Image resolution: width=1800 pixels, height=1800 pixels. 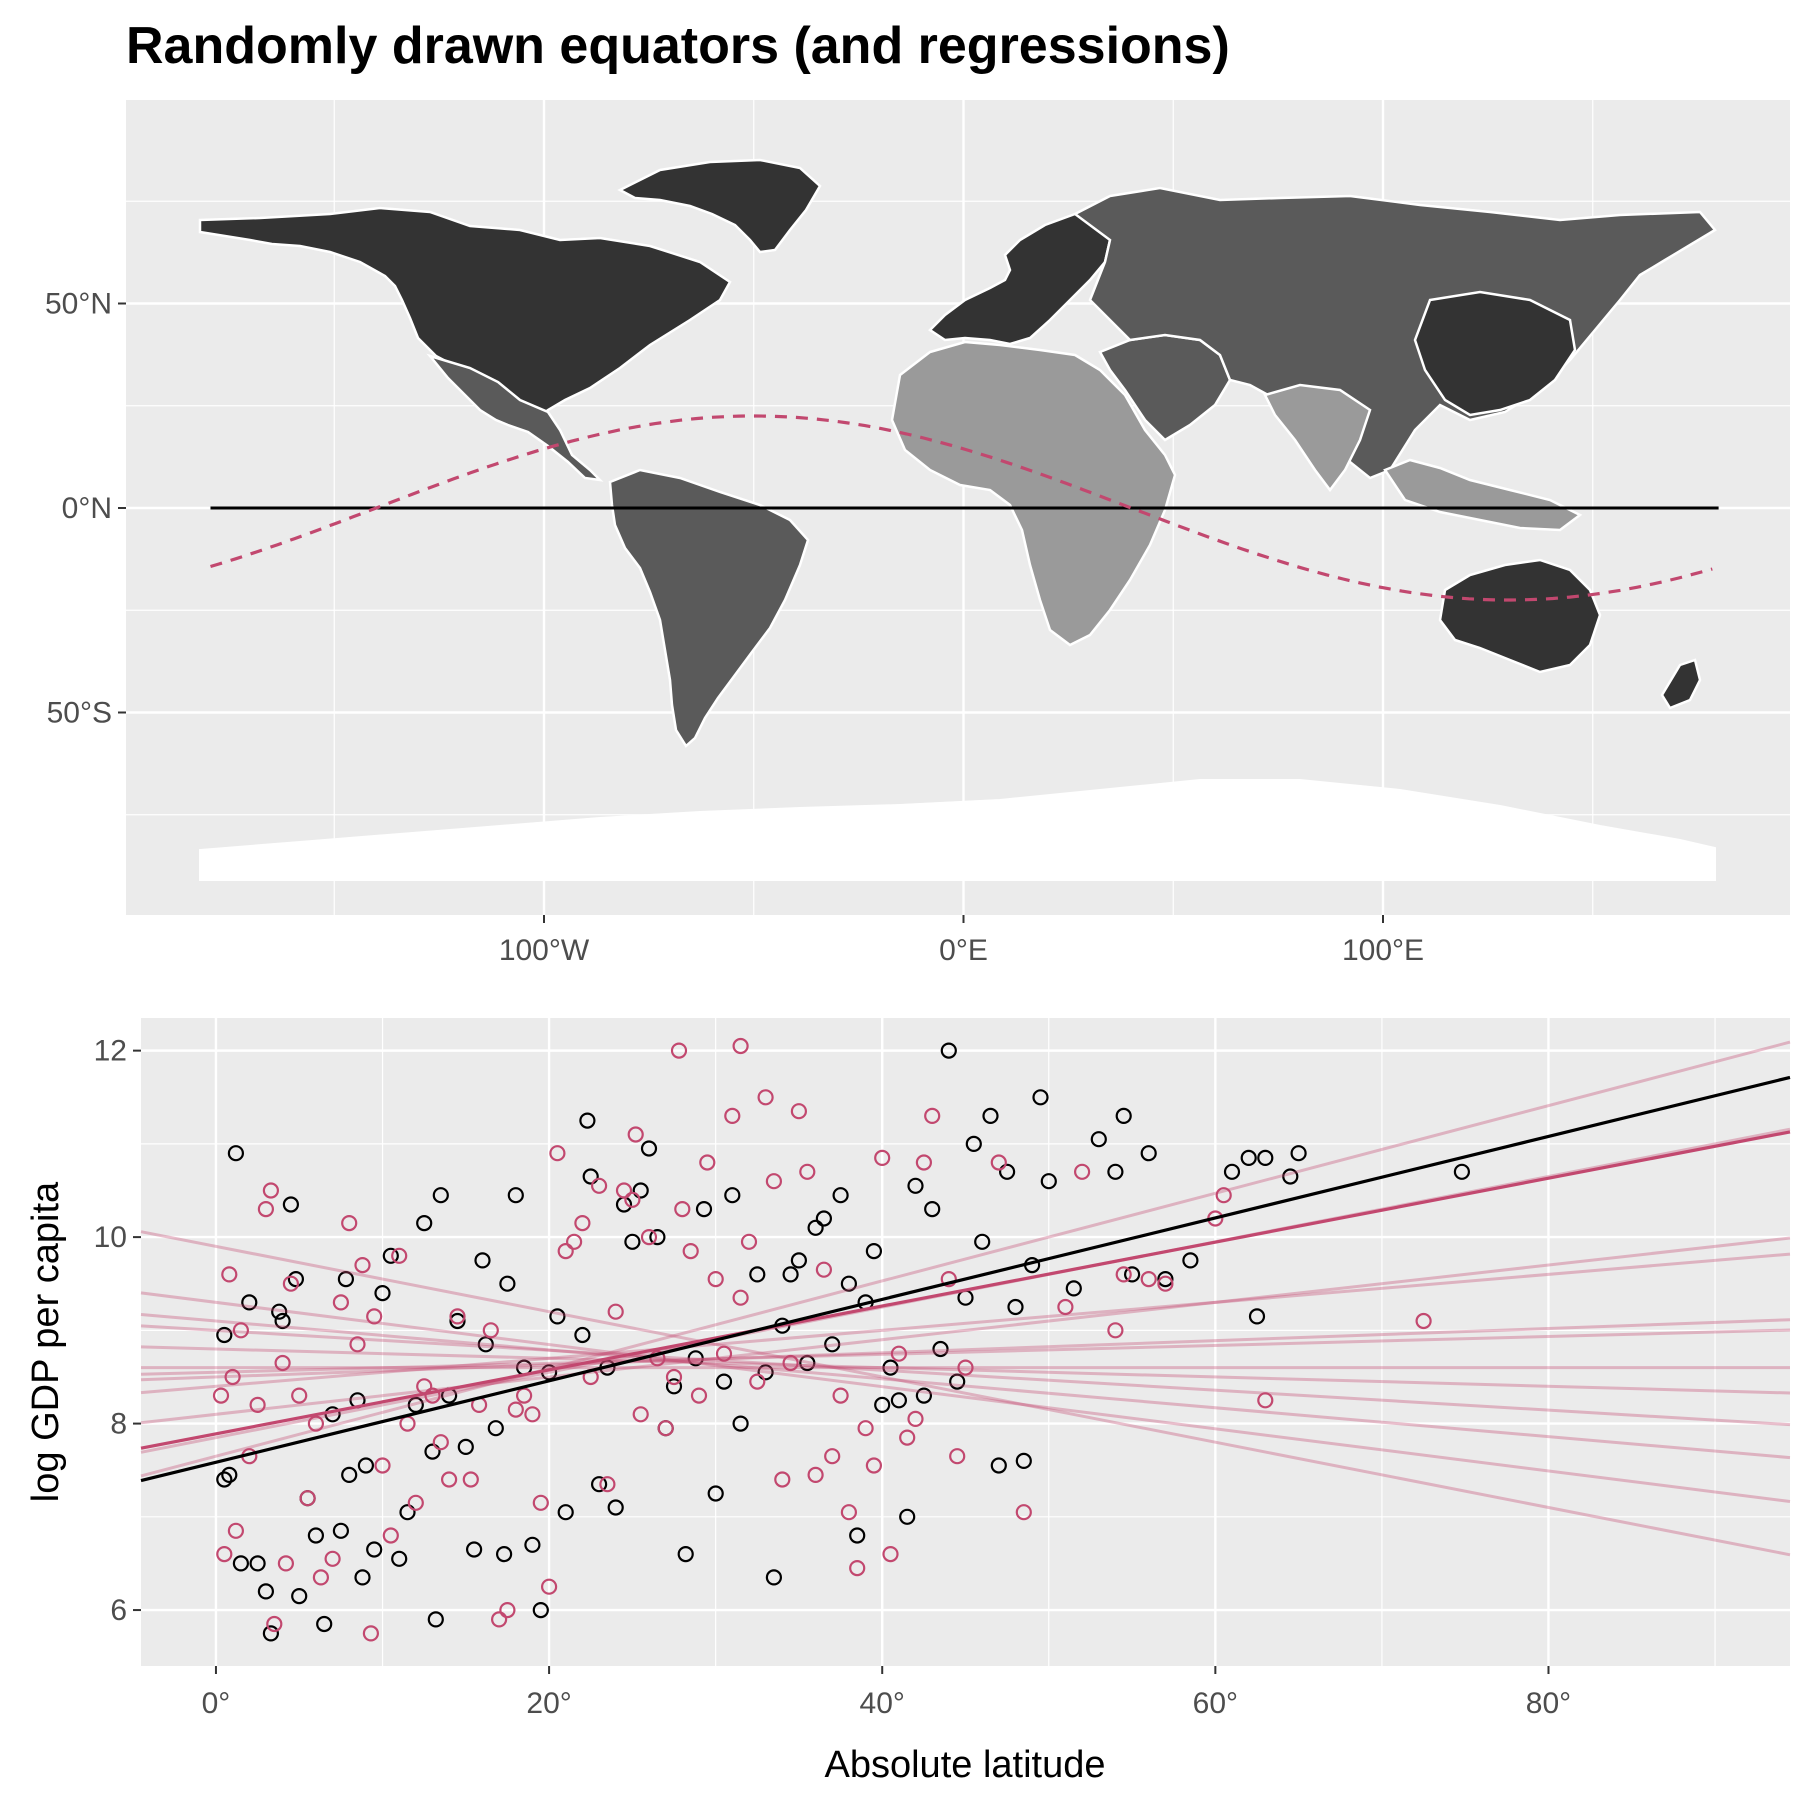 I want to click on scatter-y-tick-label: 8, so click(x=118, y=1424).